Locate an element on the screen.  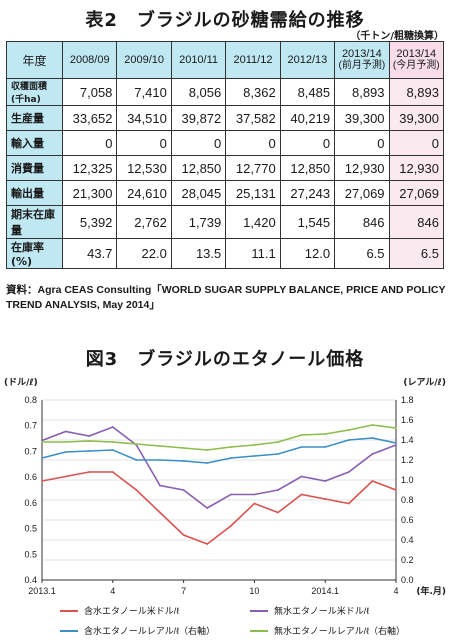
table-cell: 5,392 is located at coordinates (89, 222).